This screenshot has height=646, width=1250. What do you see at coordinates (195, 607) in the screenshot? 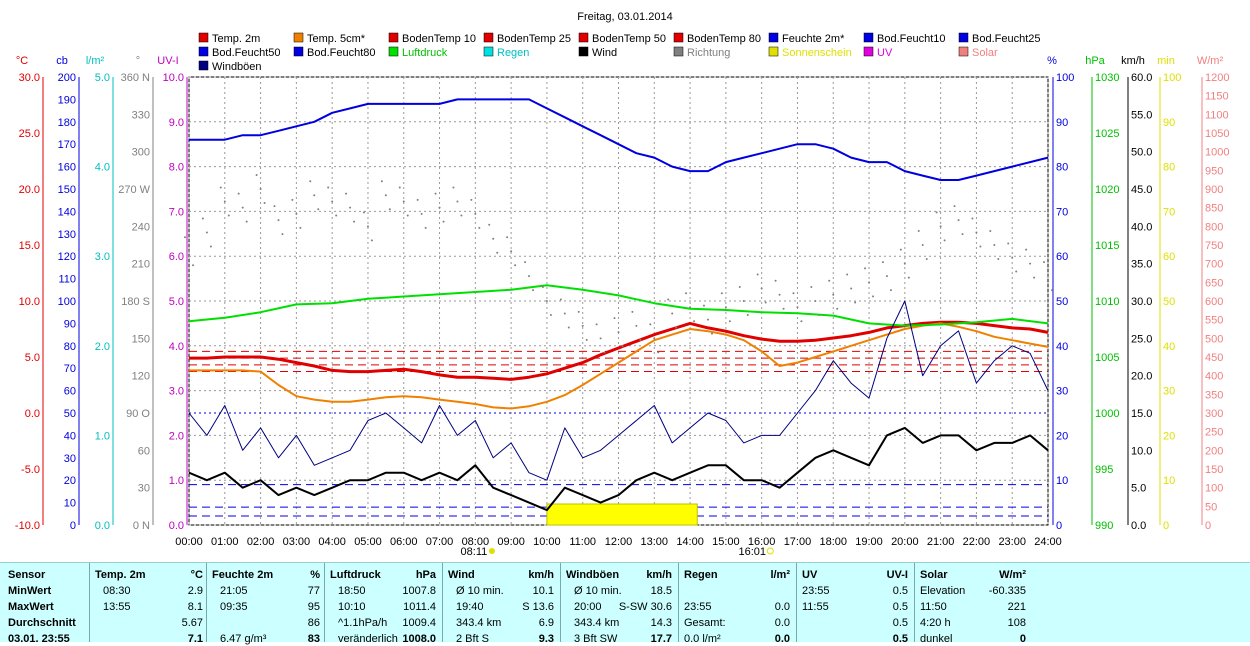
I see `cell-value: 8.1` at bounding box center [195, 607].